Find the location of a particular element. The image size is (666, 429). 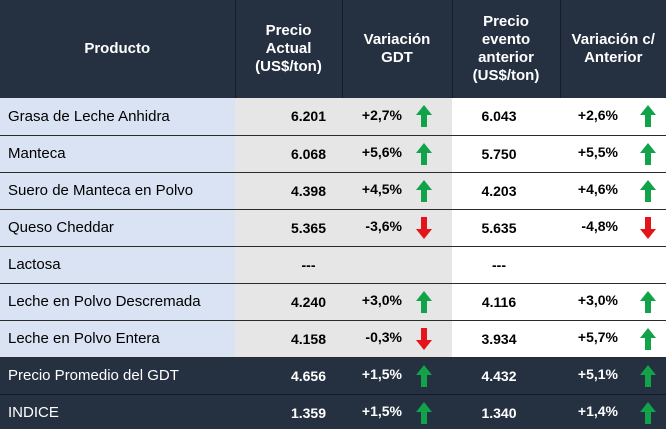

gdt-variation-text: +5,6% is located at coordinates (381, 152).